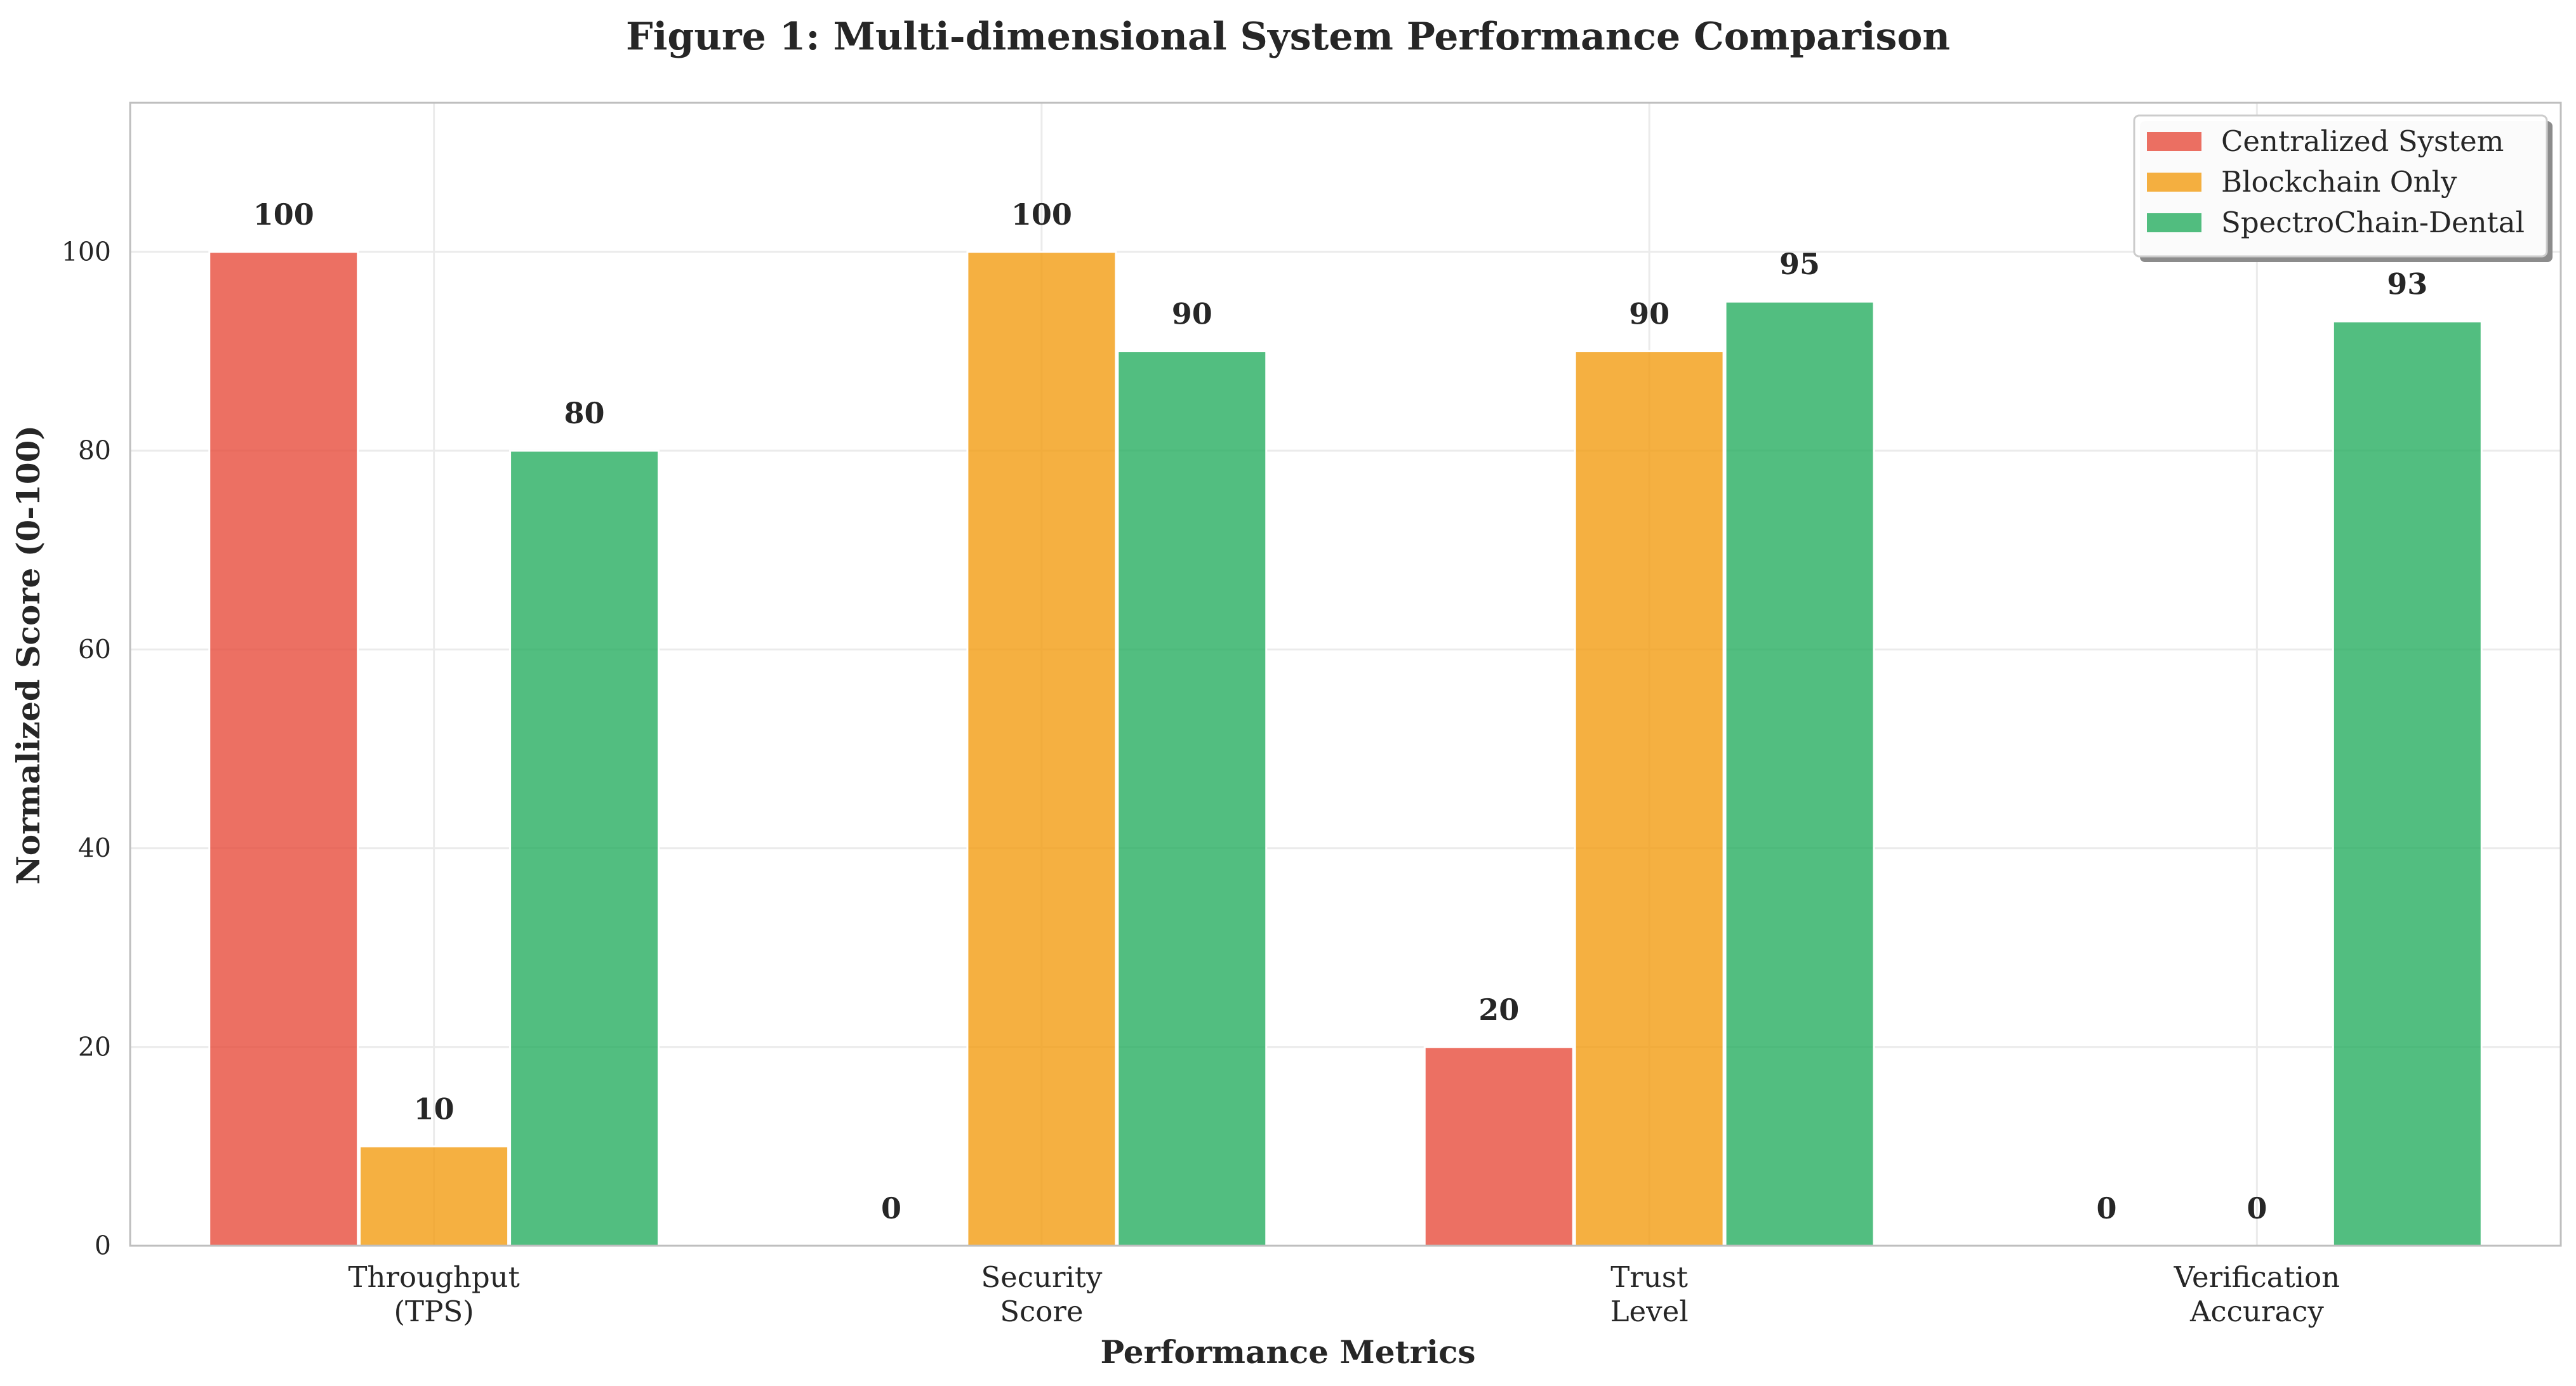 This screenshot has height=1386, width=2576. I want to click on y-axis-ticks: 0 20 40 60 80 100, so click(86, 749).